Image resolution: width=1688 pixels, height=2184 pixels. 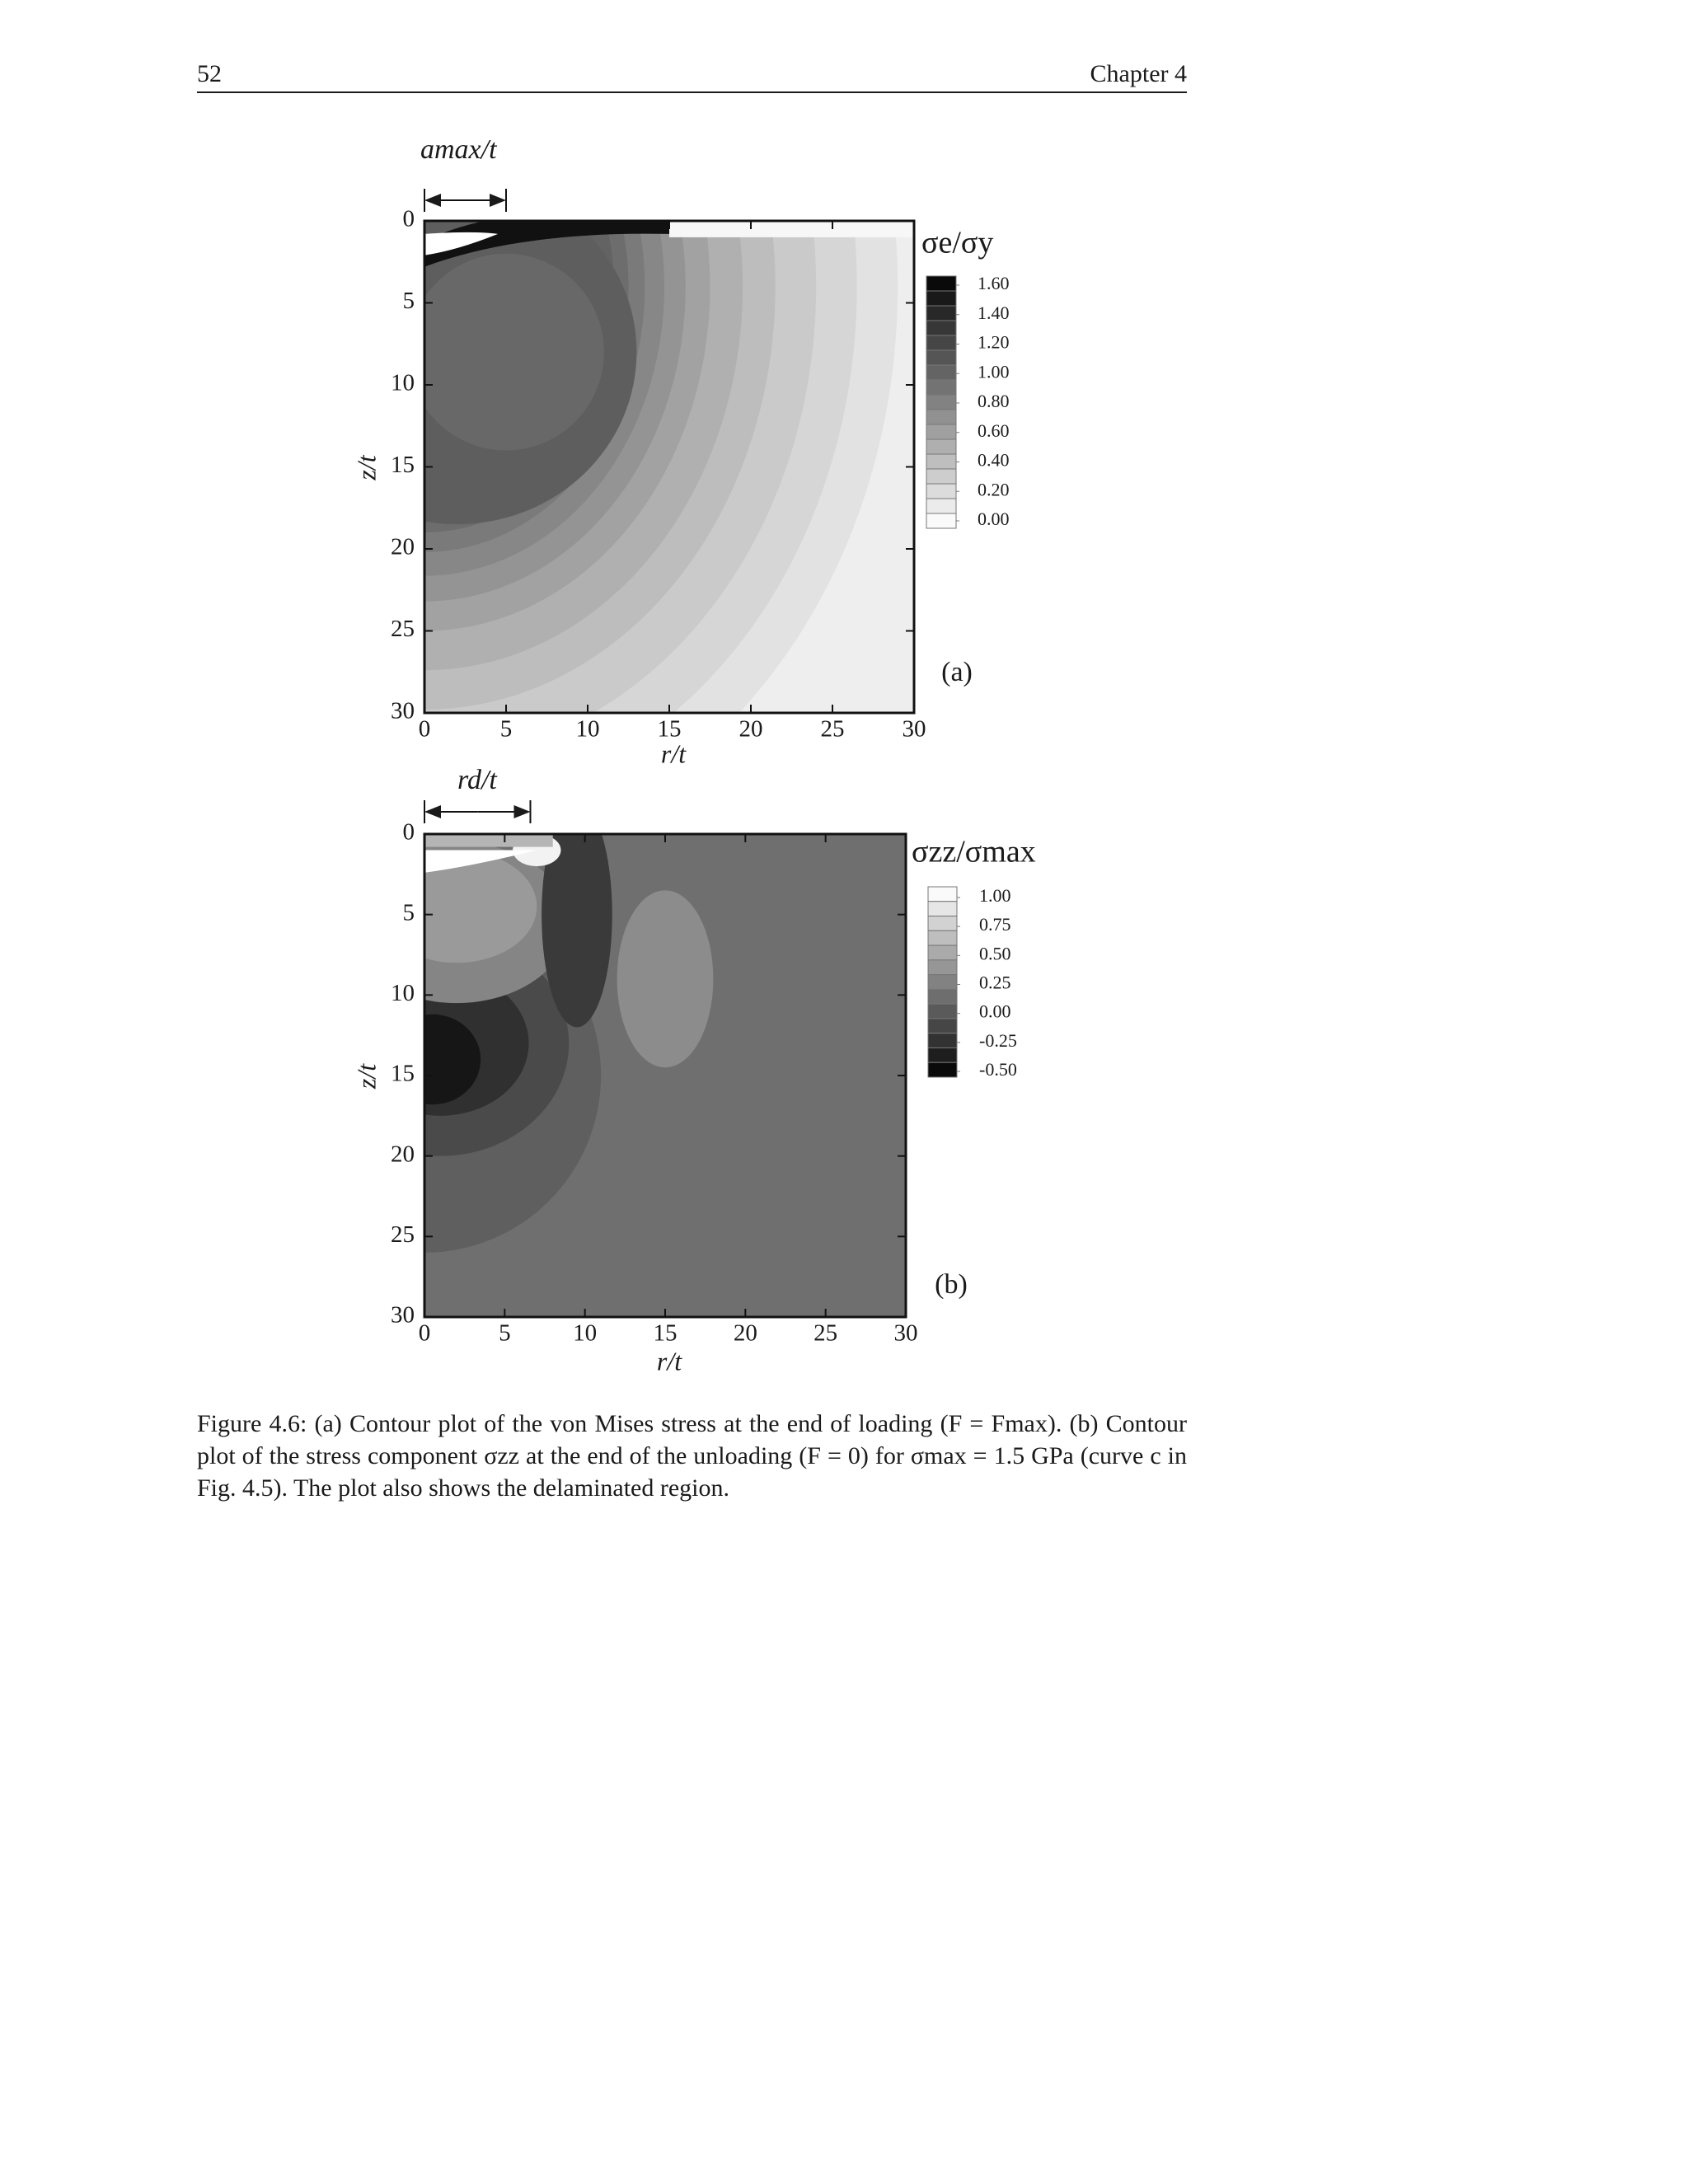 I want to click on running-head: Chapter 4, so click(x=1138, y=73).